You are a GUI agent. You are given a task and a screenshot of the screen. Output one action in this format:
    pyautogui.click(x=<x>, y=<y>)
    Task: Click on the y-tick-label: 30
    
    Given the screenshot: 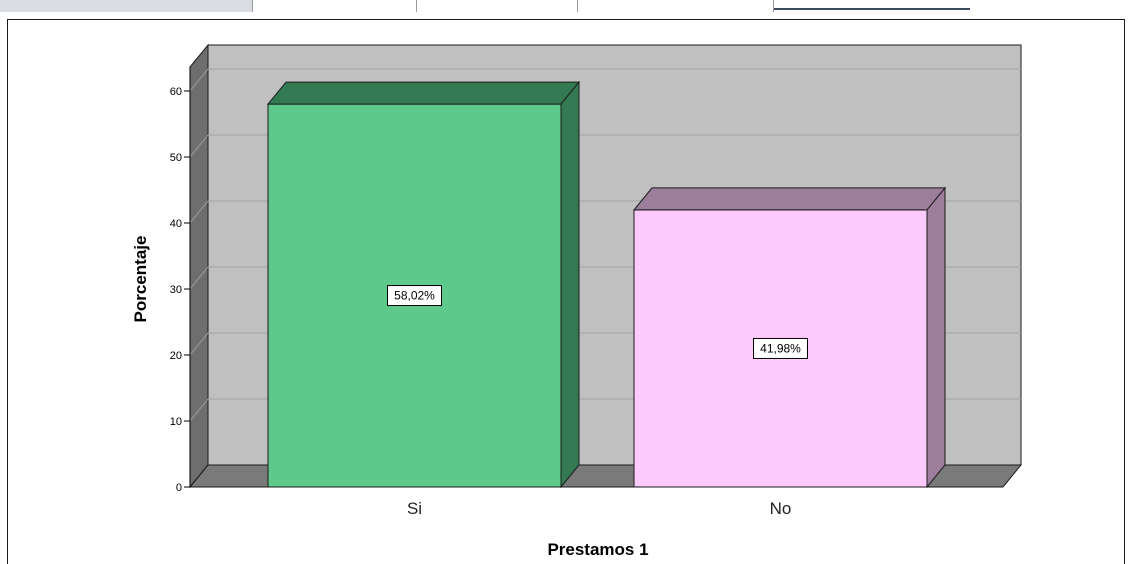 What is the action you would take?
    pyautogui.click(x=176, y=290)
    